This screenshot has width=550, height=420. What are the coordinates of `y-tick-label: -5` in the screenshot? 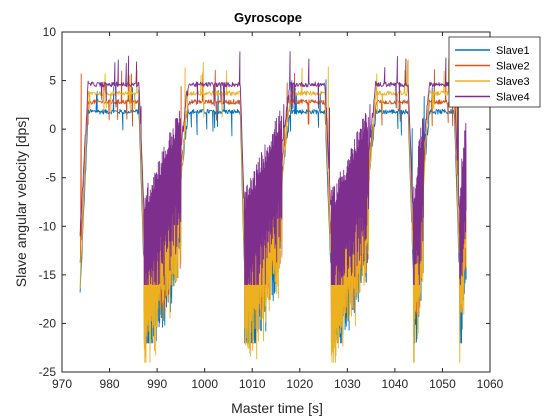 It's located at (50, 178).